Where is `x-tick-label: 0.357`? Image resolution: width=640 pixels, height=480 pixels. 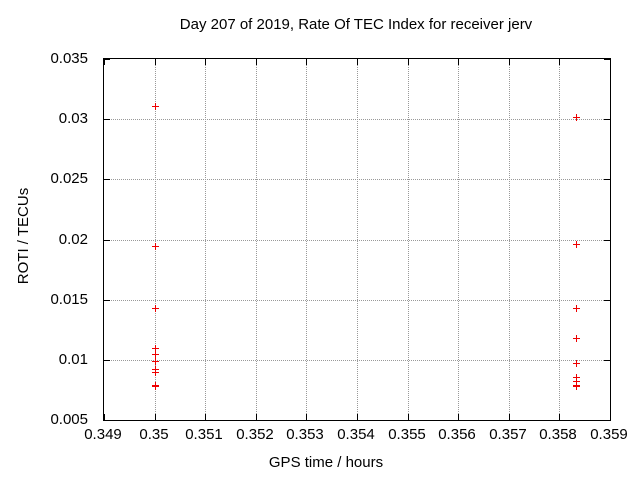
x-tick-label: 0.357 is located at coordinates (508, 434).